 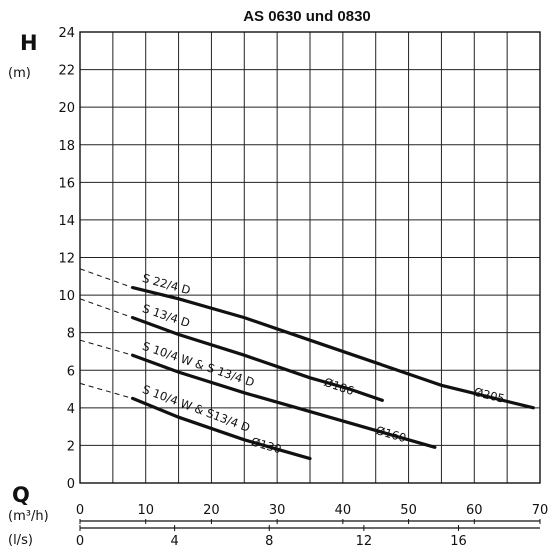 I want to click on y-tick-label: 18, so click(x=66, y=146).